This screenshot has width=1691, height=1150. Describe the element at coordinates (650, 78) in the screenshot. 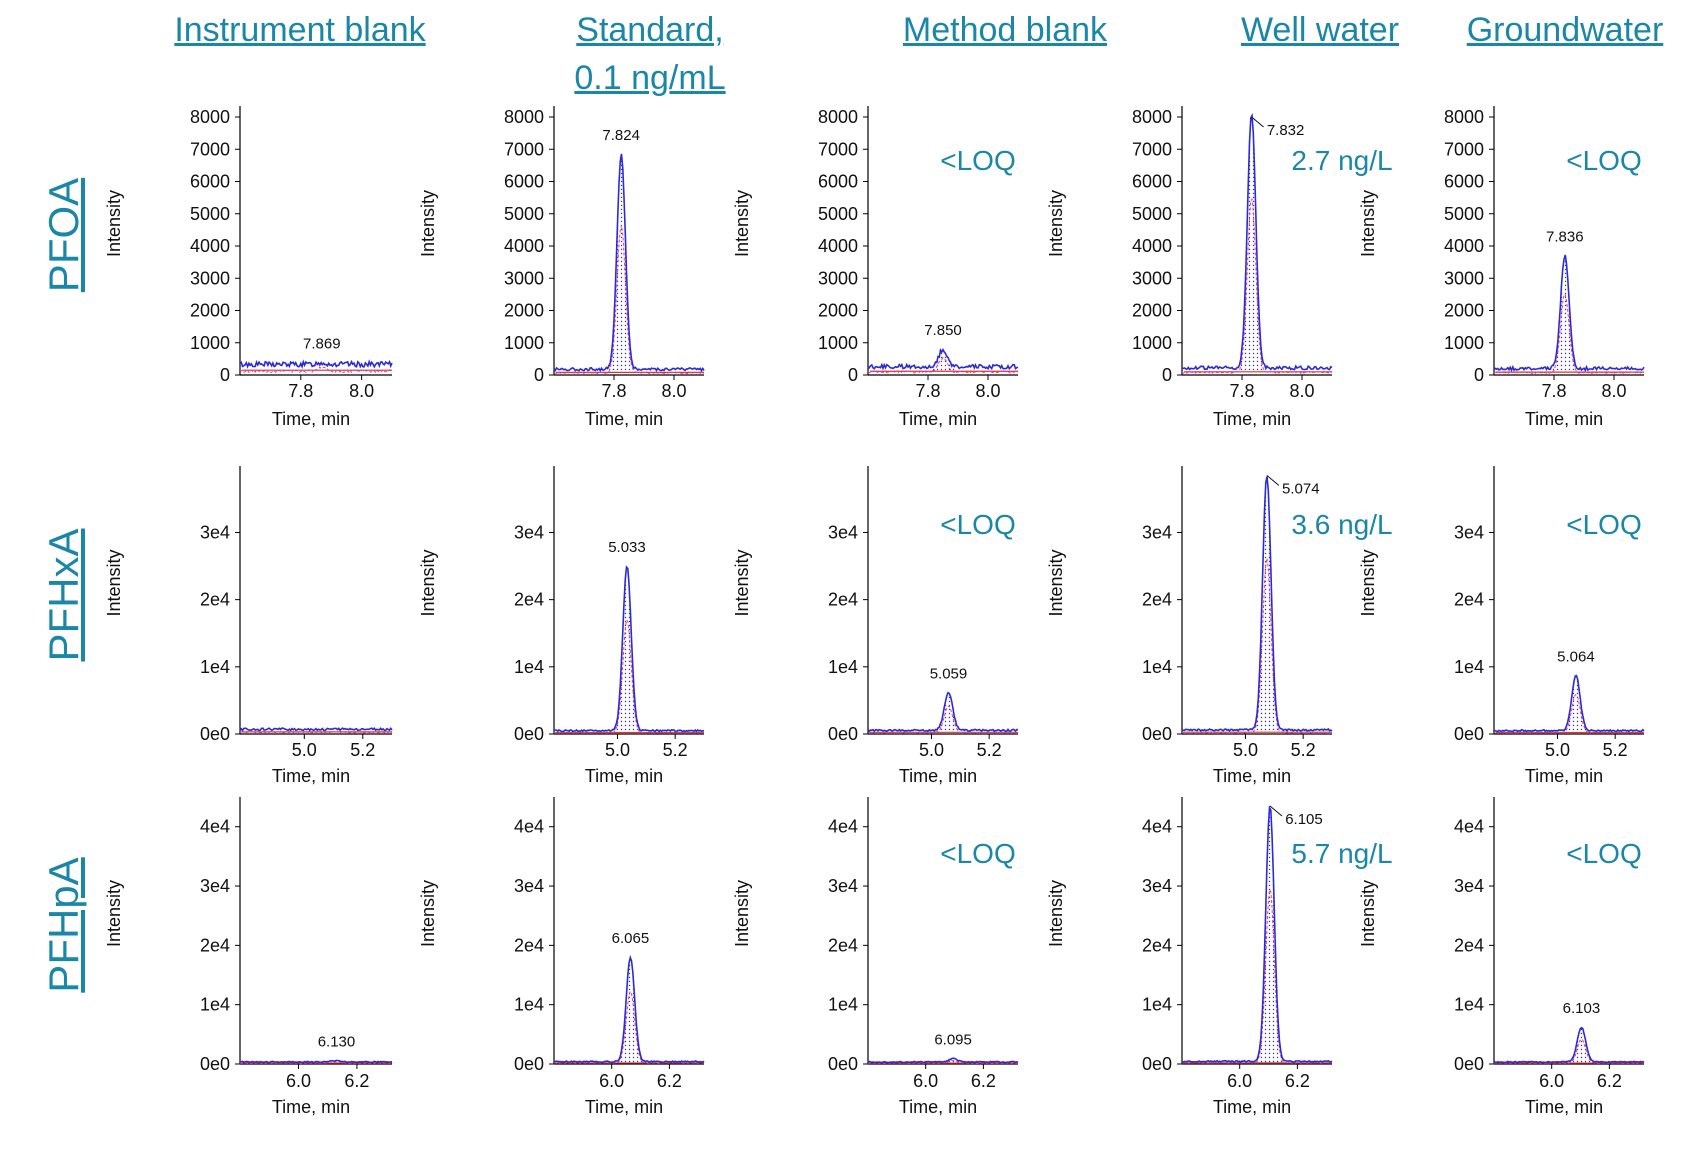

I see `column-header-line2: 0.1 ng/mL` at that location.